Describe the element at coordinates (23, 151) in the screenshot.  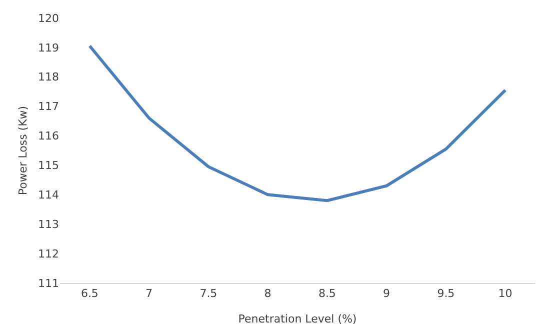
I see `y-axis-title: Power Loss (Kw)` at that location.